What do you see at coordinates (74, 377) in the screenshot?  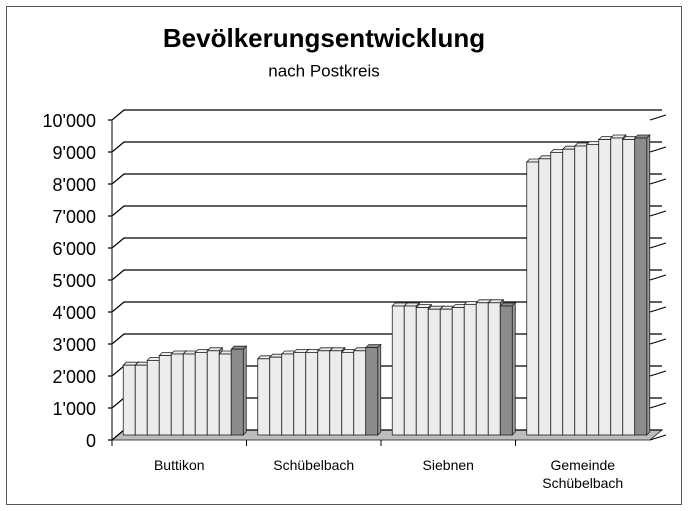 I see `y-tick-label: 2'000` at bounding box center [74, 377].